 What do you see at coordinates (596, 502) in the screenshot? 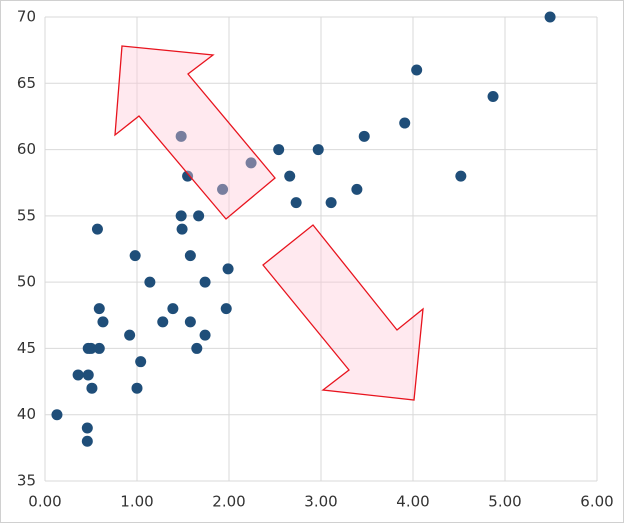
I see `x-tick-label: 6.00` at bounding box center [596, 502].